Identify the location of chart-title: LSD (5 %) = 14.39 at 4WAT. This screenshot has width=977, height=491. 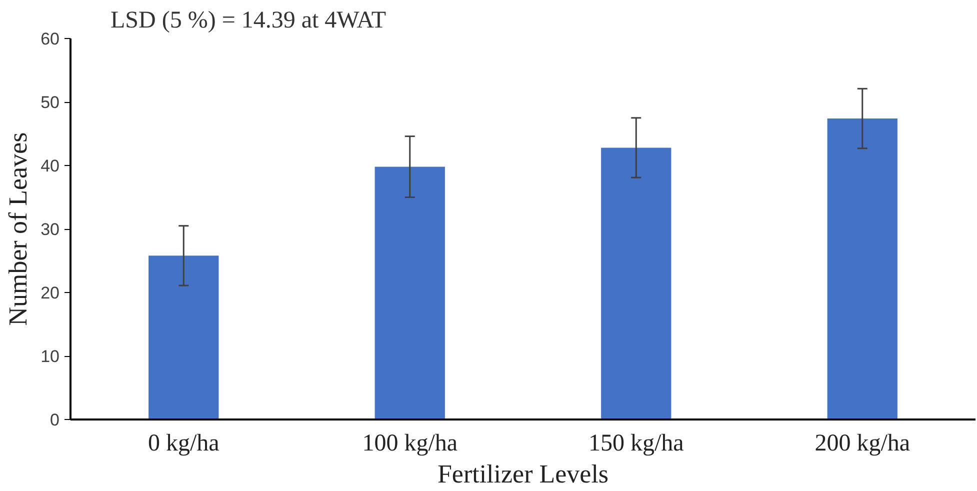
(248, 21).